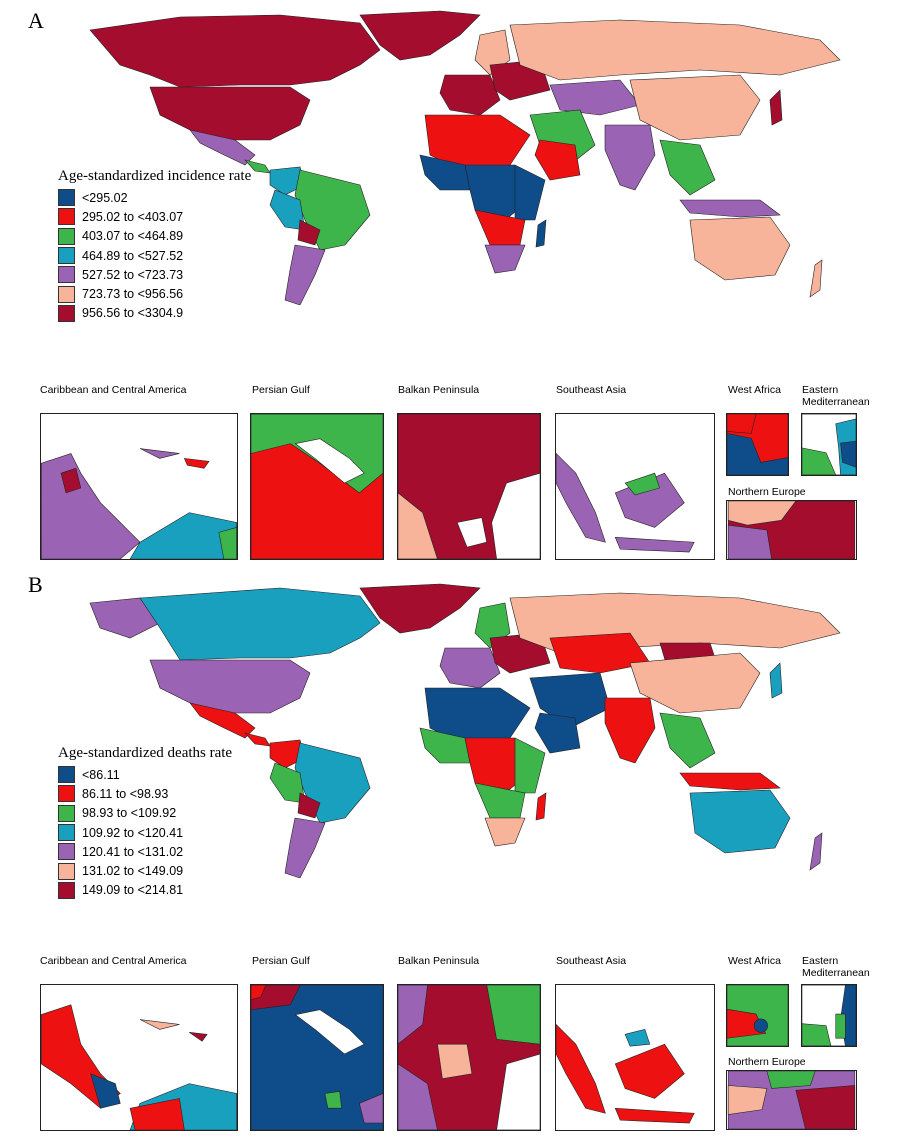 This screenshot has height=1143, width=922. I want to click on panel-letter-a: A, so click(36, 20).